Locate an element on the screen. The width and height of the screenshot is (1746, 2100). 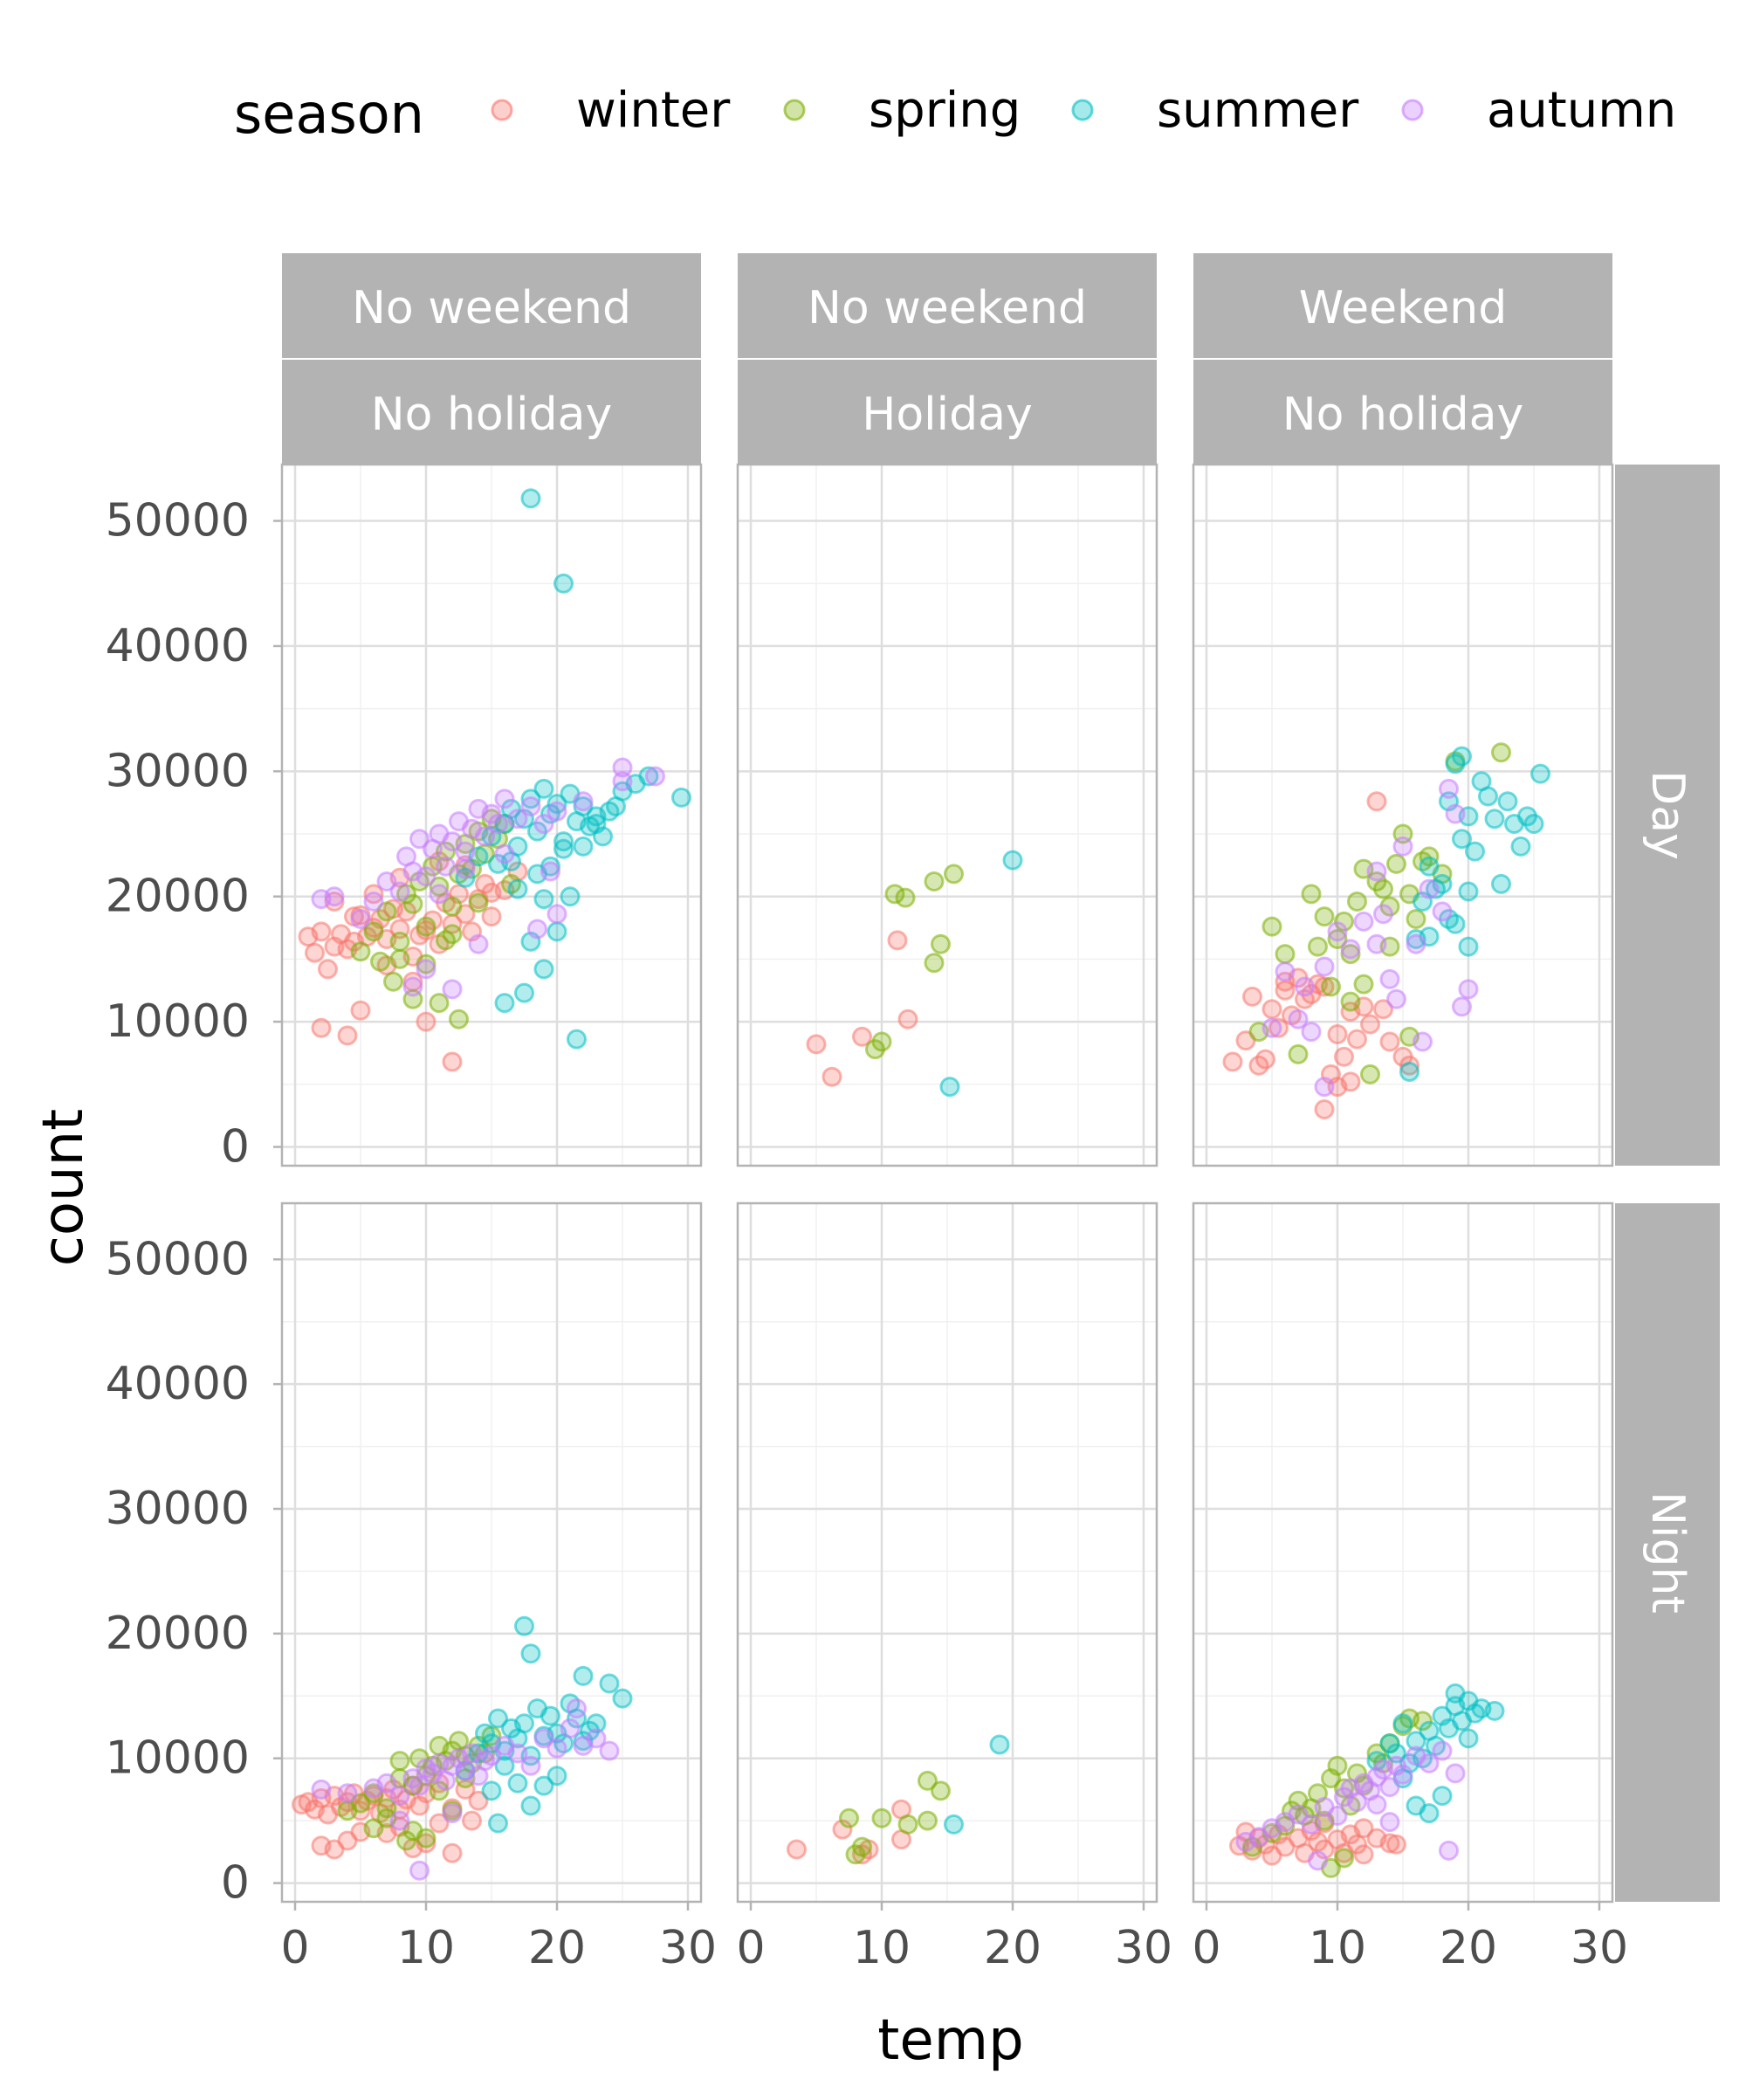
strip-label-weekend-1: No weekend is located at coordinates (491, 308).